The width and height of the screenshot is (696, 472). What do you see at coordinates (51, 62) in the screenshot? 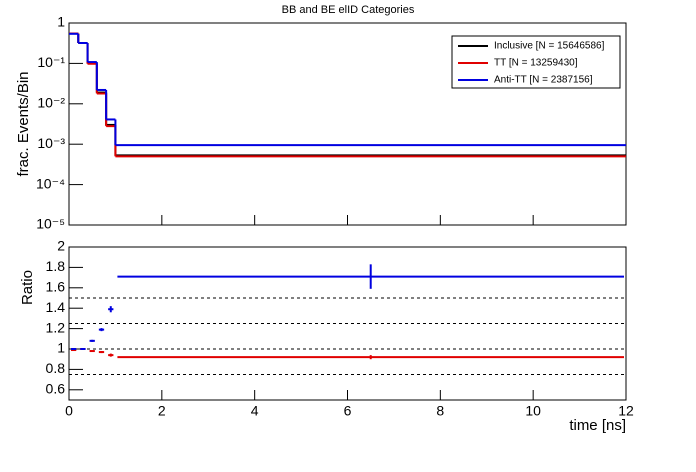
I see `y-tick-label: 10⁻¹` at bounding box center [51, 62].